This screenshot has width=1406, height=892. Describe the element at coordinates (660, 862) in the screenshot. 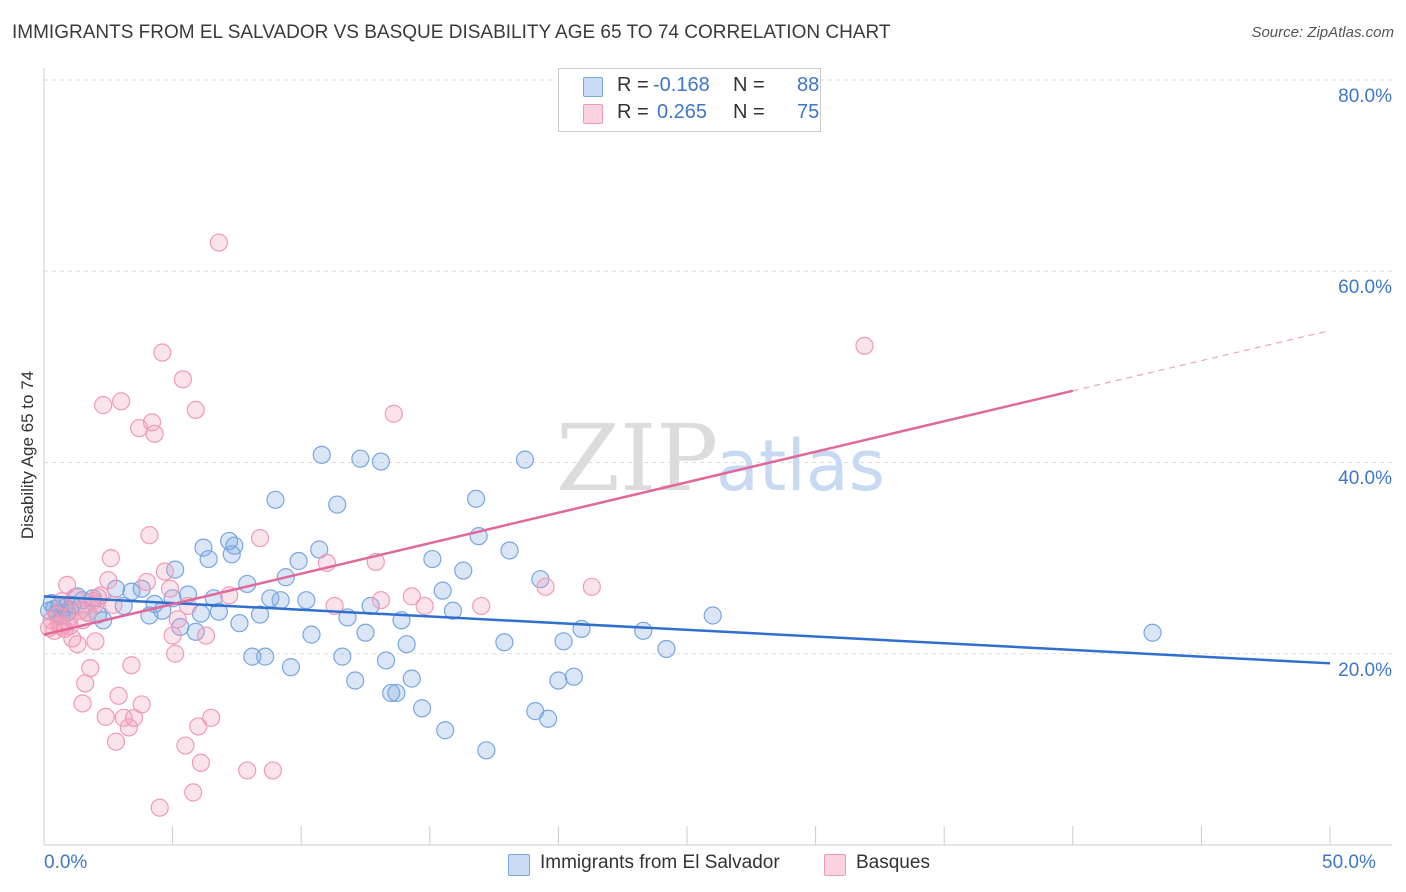

I see `series-label-el-salvador: Immigrants from El Salvador` at that location.